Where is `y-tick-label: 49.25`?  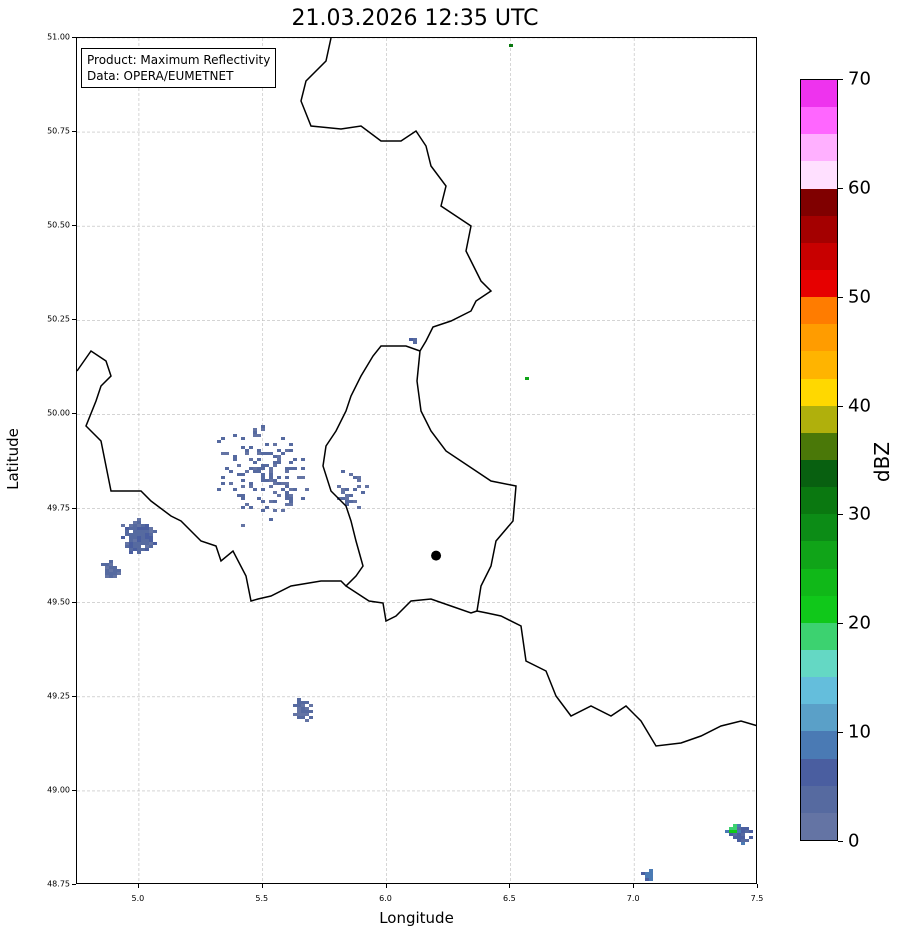
y-tick-label: 49.25 is located at coordinates (58, 696).